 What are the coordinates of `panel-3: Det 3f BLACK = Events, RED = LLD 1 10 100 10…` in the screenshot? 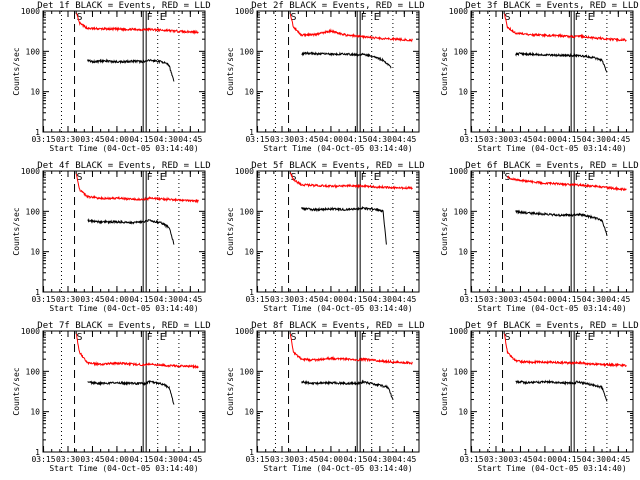 It's located at (539, 77).